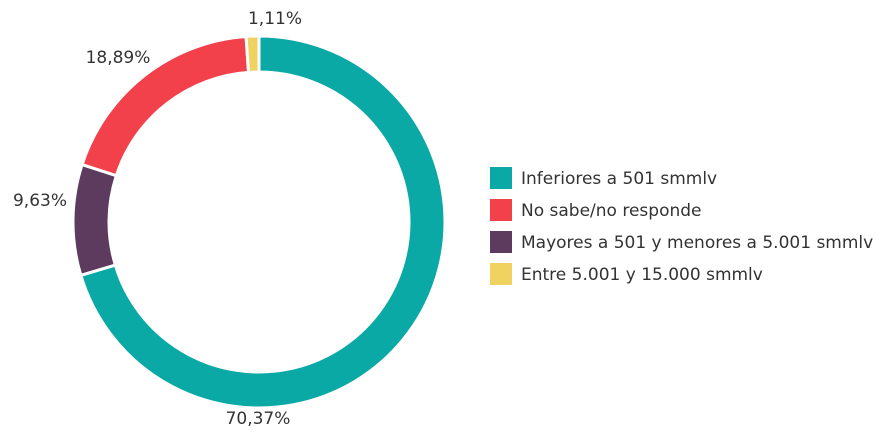 Image resolution: width=878 pixels, height=434 pixels. I want to click on data-label: 70,37%, so click(258, 419).